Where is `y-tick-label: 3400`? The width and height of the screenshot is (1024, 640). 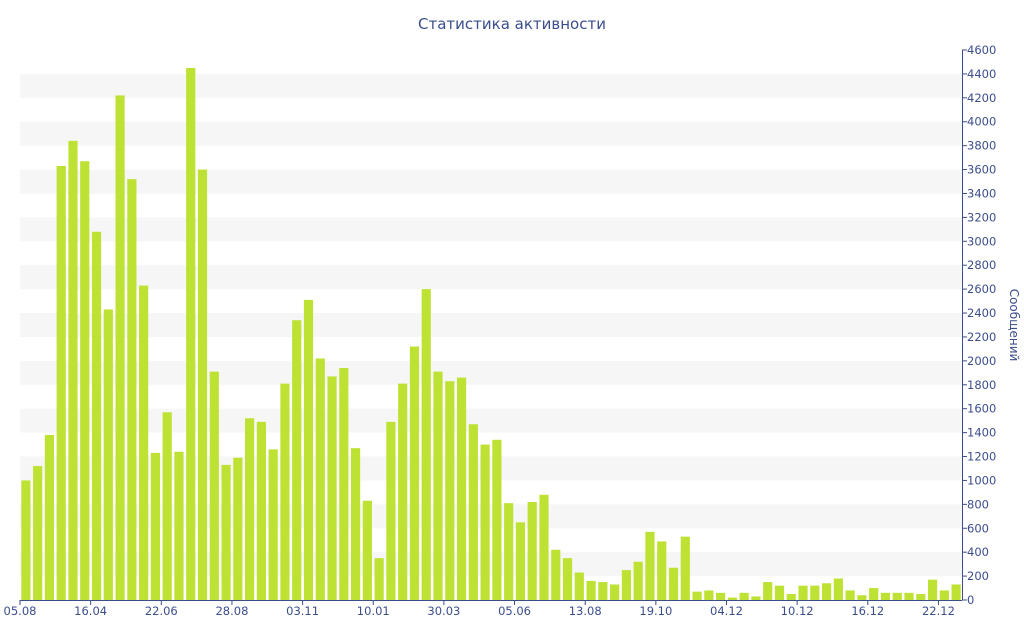 y-tick-label: 3400 is located at coordinates (981, 193).